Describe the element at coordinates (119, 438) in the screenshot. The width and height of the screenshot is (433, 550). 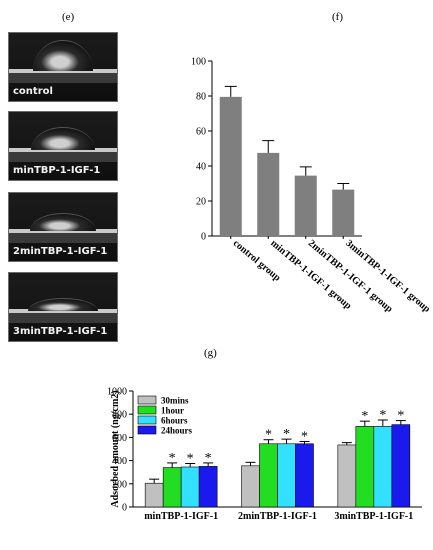
I see `y-tick-label: 600` at that location.